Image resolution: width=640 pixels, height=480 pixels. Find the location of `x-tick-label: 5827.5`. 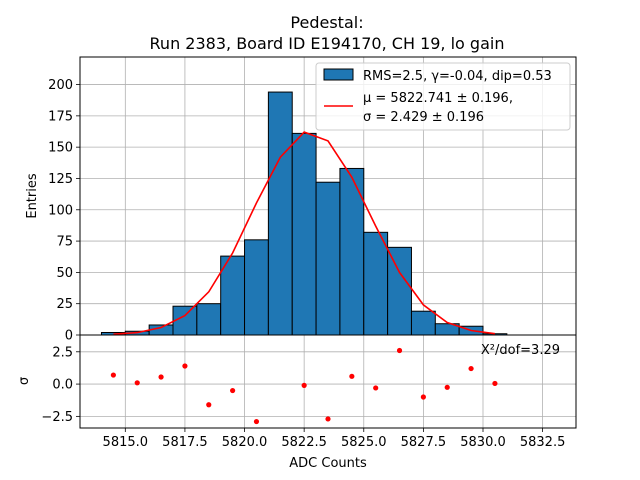

x-tick-label: 5827.5 is located at coordinates (424, 442).